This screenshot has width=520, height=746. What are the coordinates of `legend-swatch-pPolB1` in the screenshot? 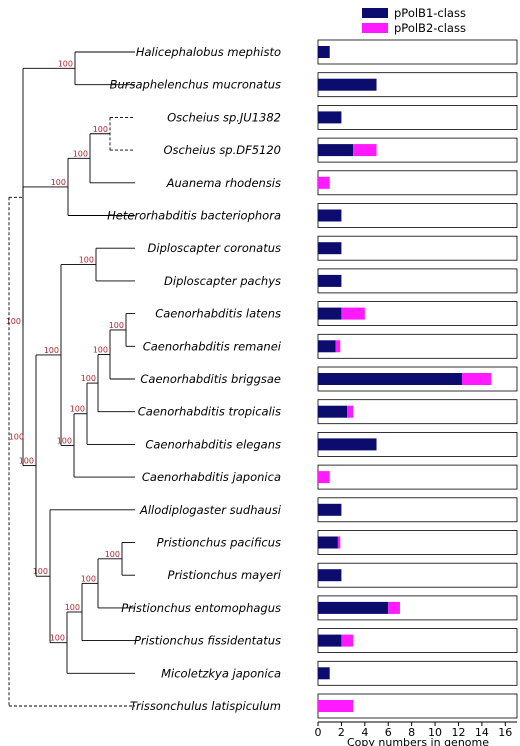 It's located at (375, 13).